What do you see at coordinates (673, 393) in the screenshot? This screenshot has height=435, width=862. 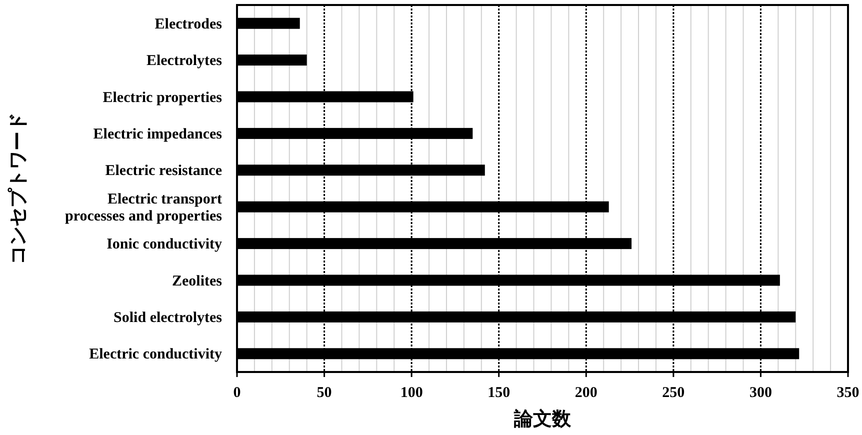 I see `x-tick-label: 250` at bounding box center [673, 393].